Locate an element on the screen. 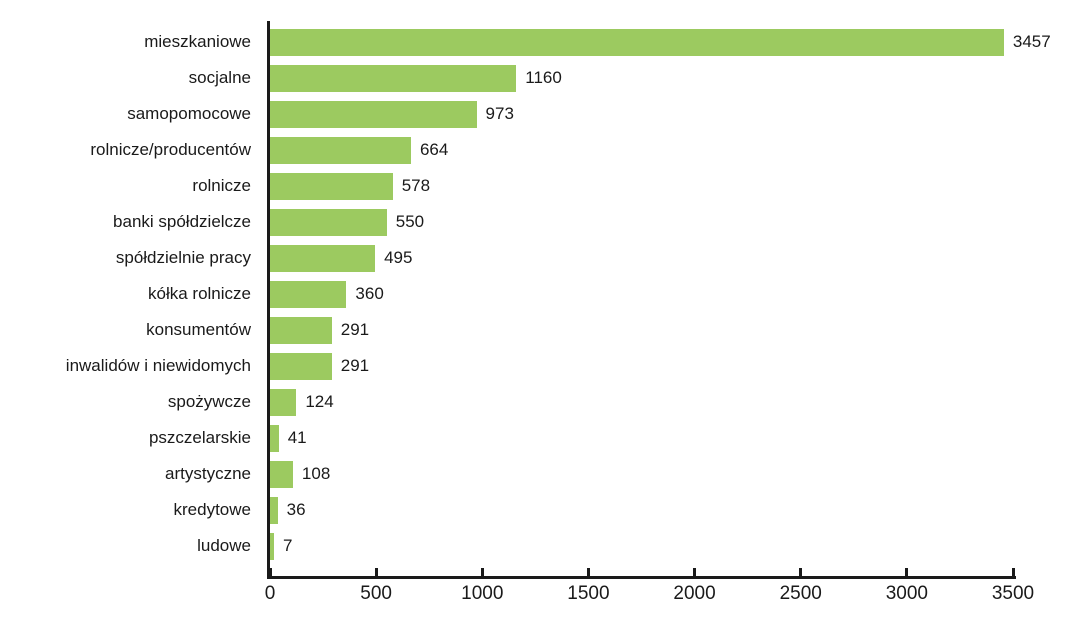 The width and height of the screenshot is (1080, 623). bar-track: 108 is located at coordinates (641, 474).